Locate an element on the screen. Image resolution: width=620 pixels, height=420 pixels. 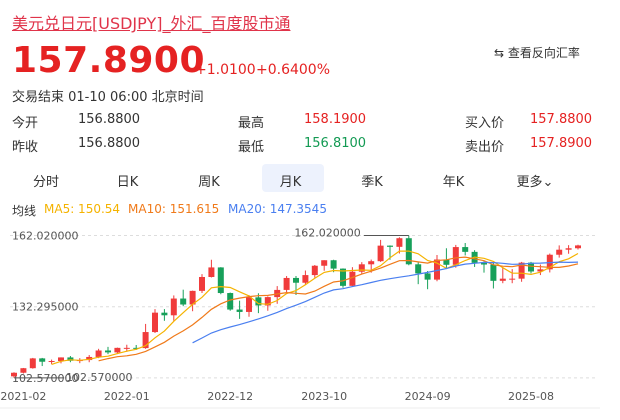
x-tick-label: 2022-01 is located at coordinates (127, 396).